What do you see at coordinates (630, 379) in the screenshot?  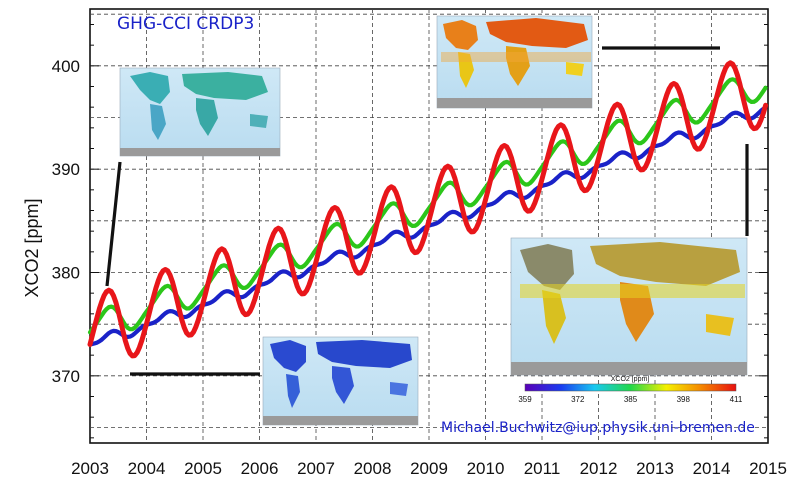 I see `colorbar-label: XCO2 [ppm]` at bounding box center [630, 379].